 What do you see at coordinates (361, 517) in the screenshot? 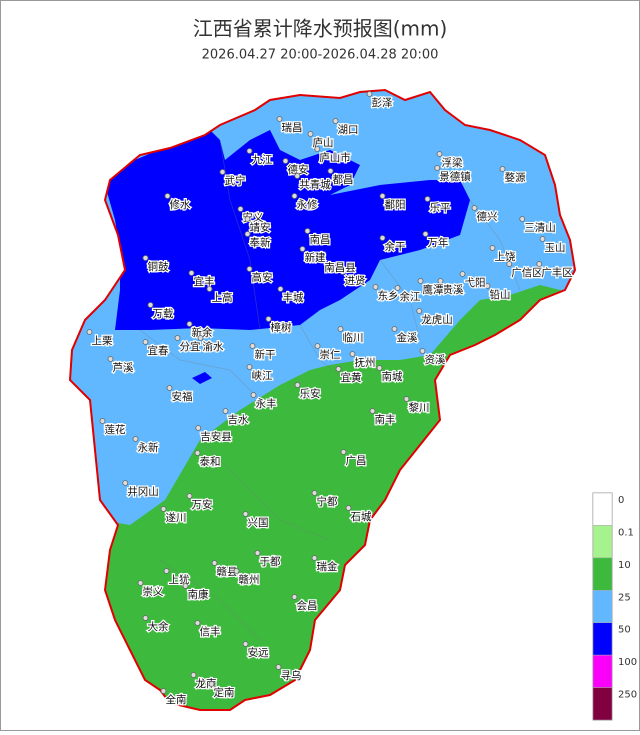
I see `city-label: 石城` at bounding box center [361, 517].